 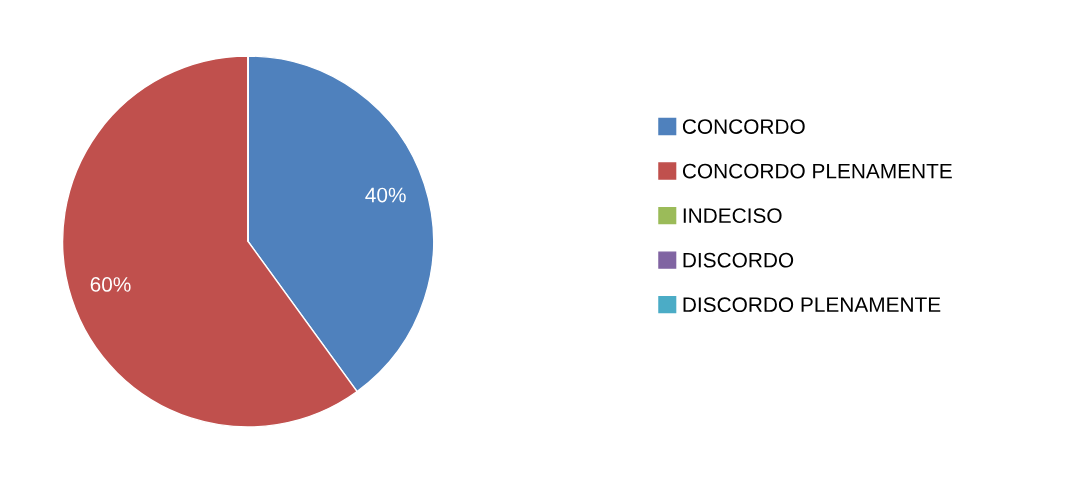 What do you see at coordinates (110, 284) in the screenshot?
I see `data-label: 60%` at bounding box center [110, 284].